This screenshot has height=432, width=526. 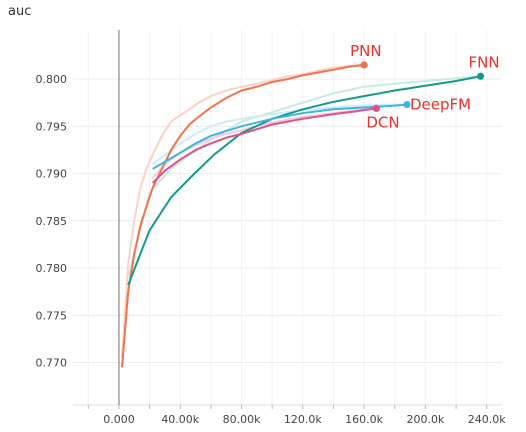 I want to click on y-tick-label: 0.780, so click(x=52, y=268).